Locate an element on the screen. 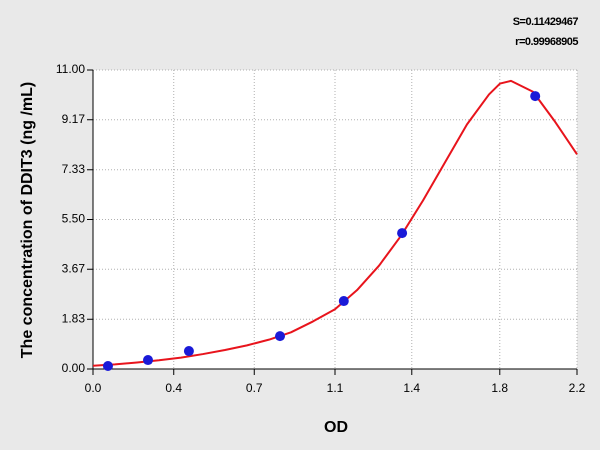 The height and width of the screenshot is (450, 600). x-axis-label: OD is located at coordinates (336, 427).